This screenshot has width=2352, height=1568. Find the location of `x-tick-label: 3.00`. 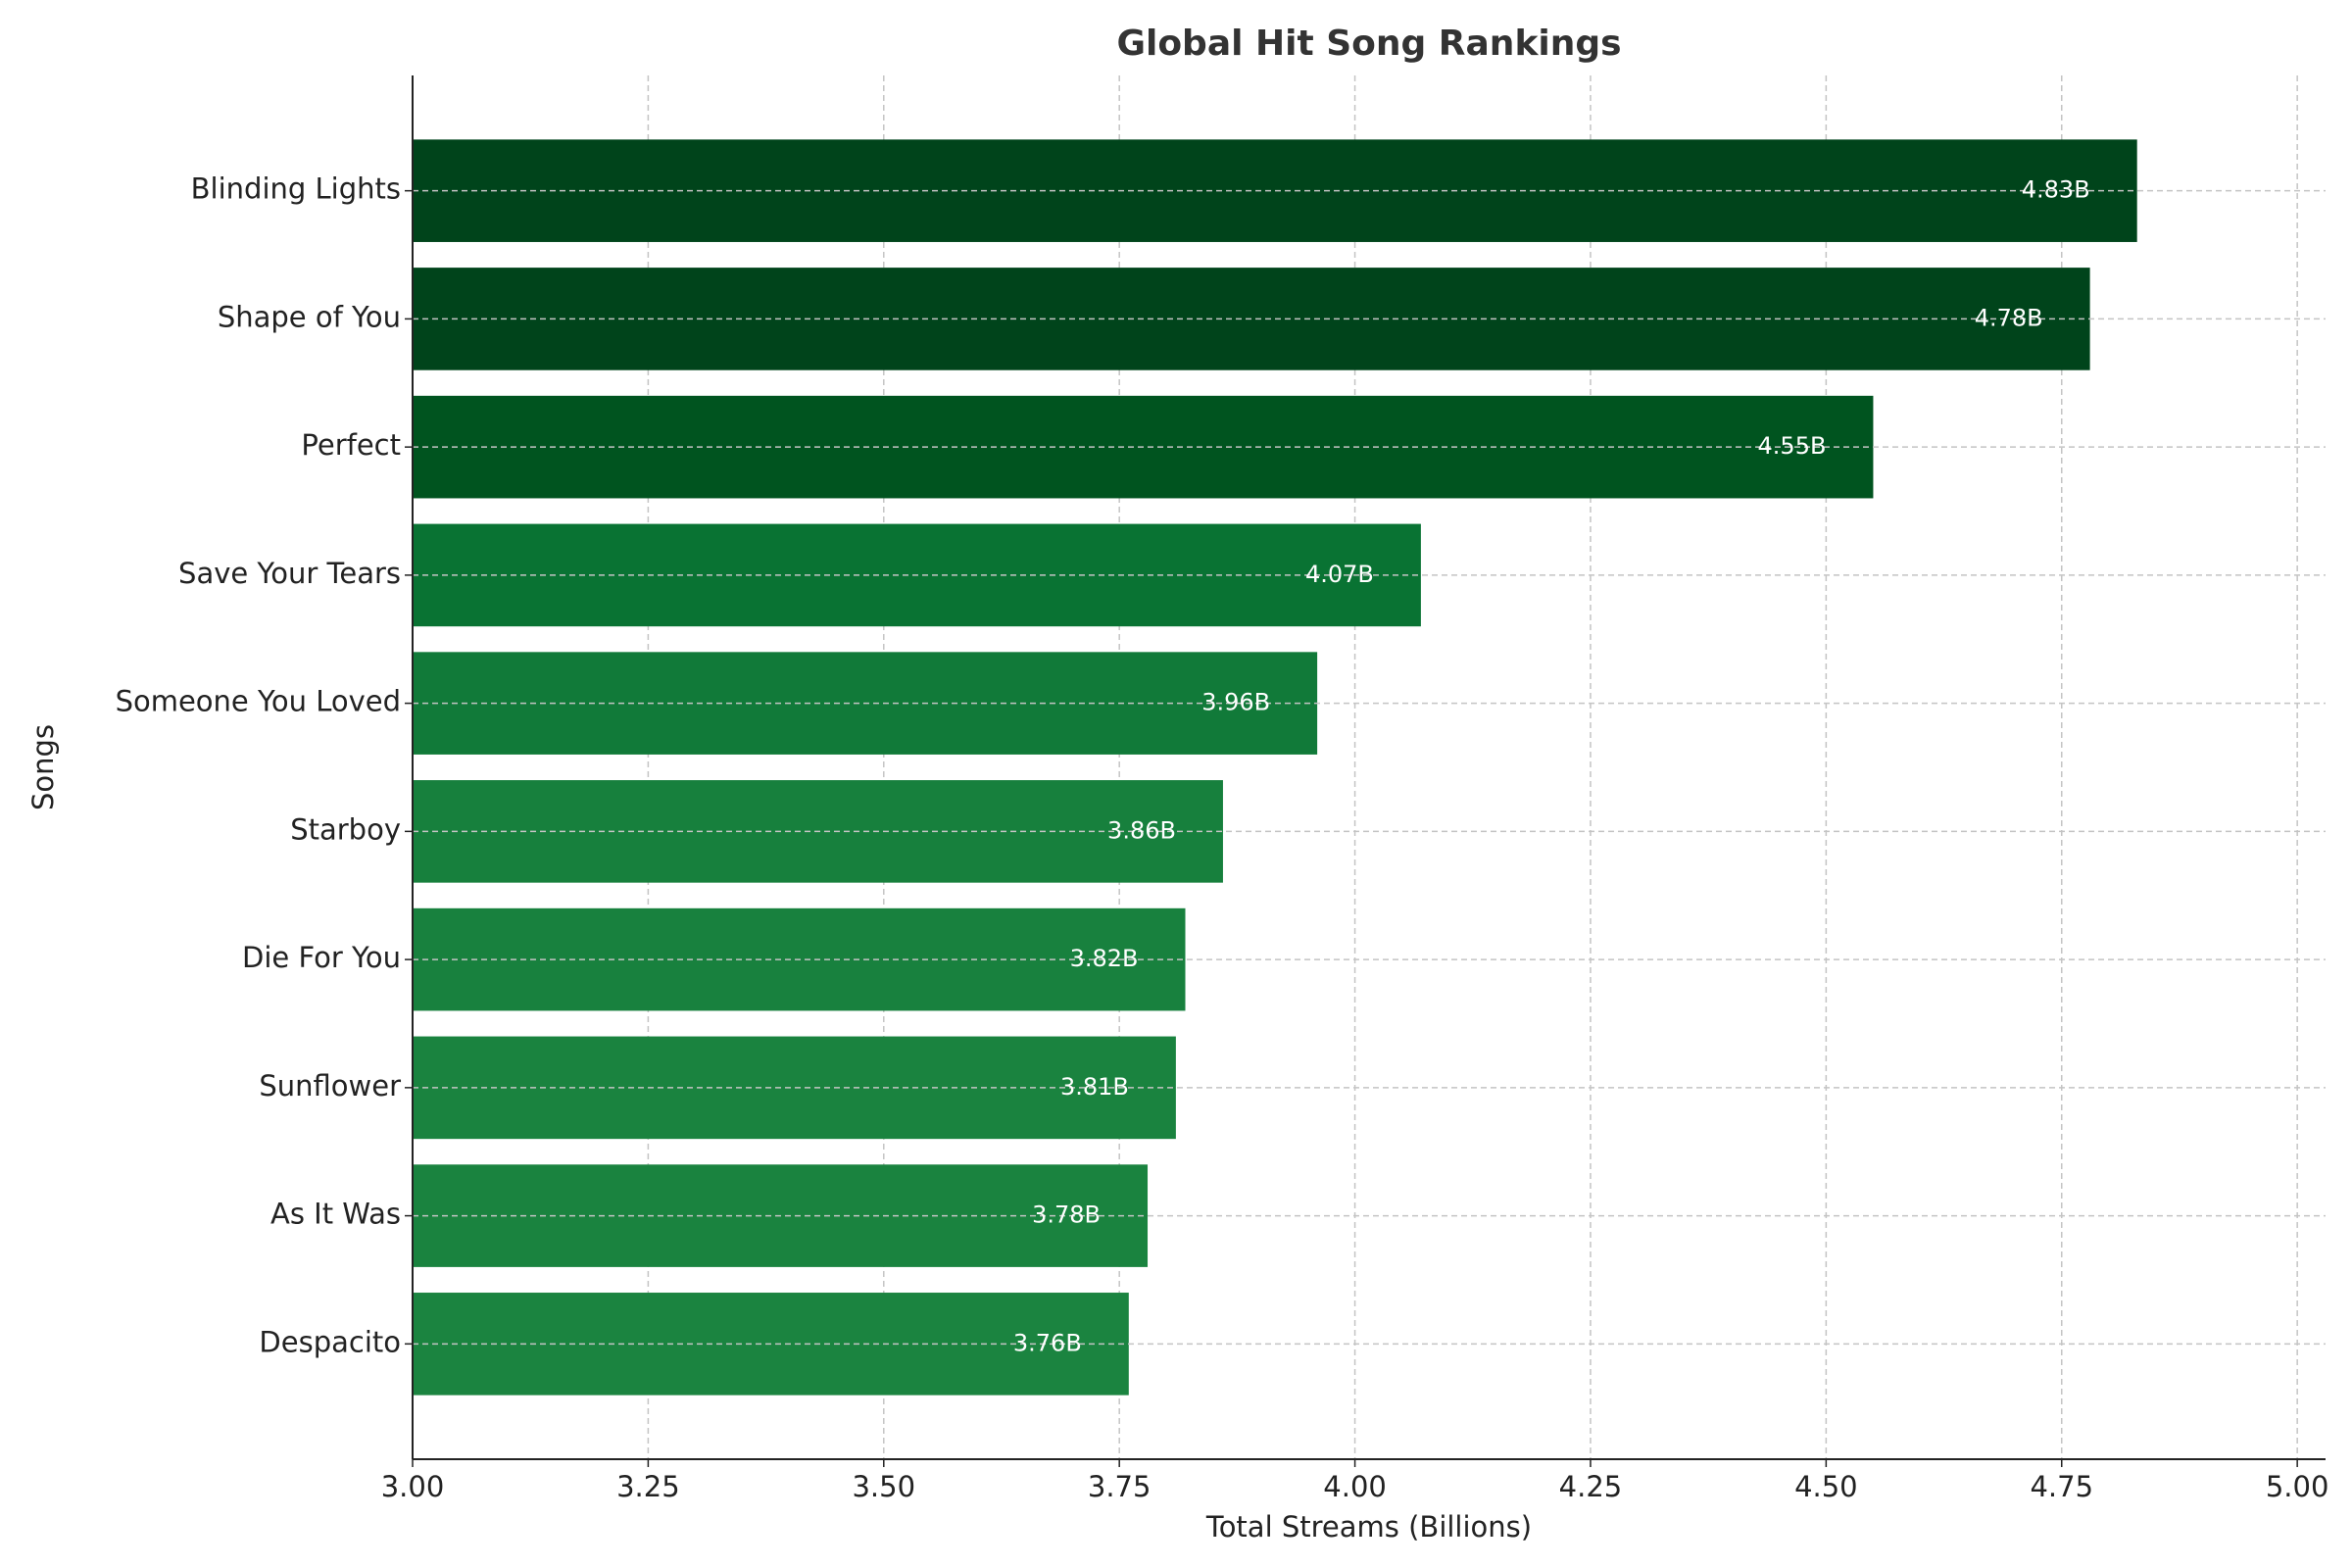

x-tick-label: 3.00 is located at coordinates (413, 1486).